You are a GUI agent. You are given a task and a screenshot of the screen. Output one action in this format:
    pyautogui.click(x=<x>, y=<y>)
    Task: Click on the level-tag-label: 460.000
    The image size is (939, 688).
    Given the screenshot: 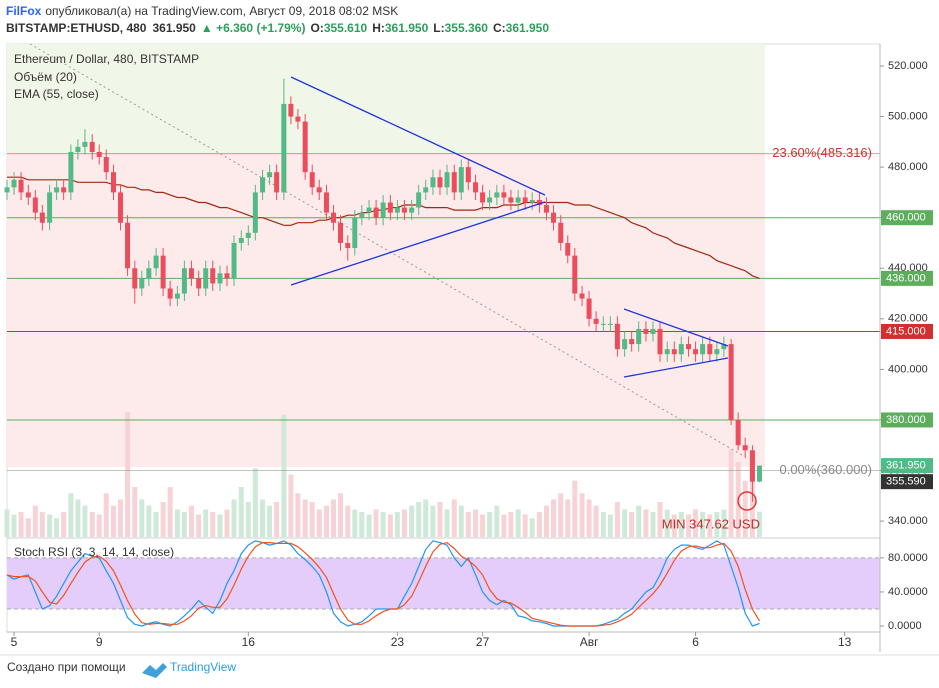 What is the action you would take?
    pyautogui.click(x=906, y=218)
    